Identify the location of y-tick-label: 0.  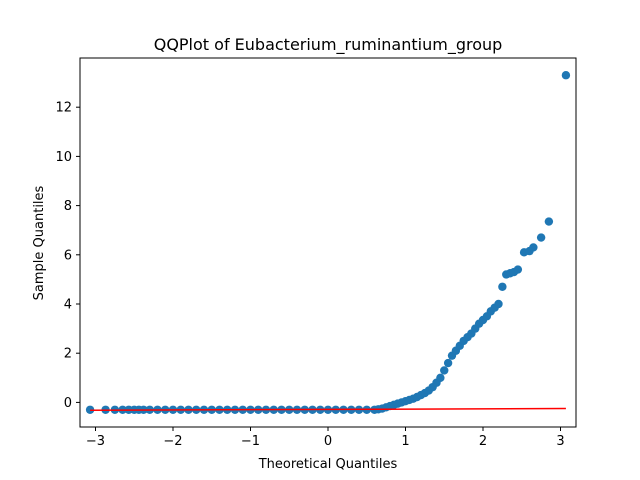
(68, 403).